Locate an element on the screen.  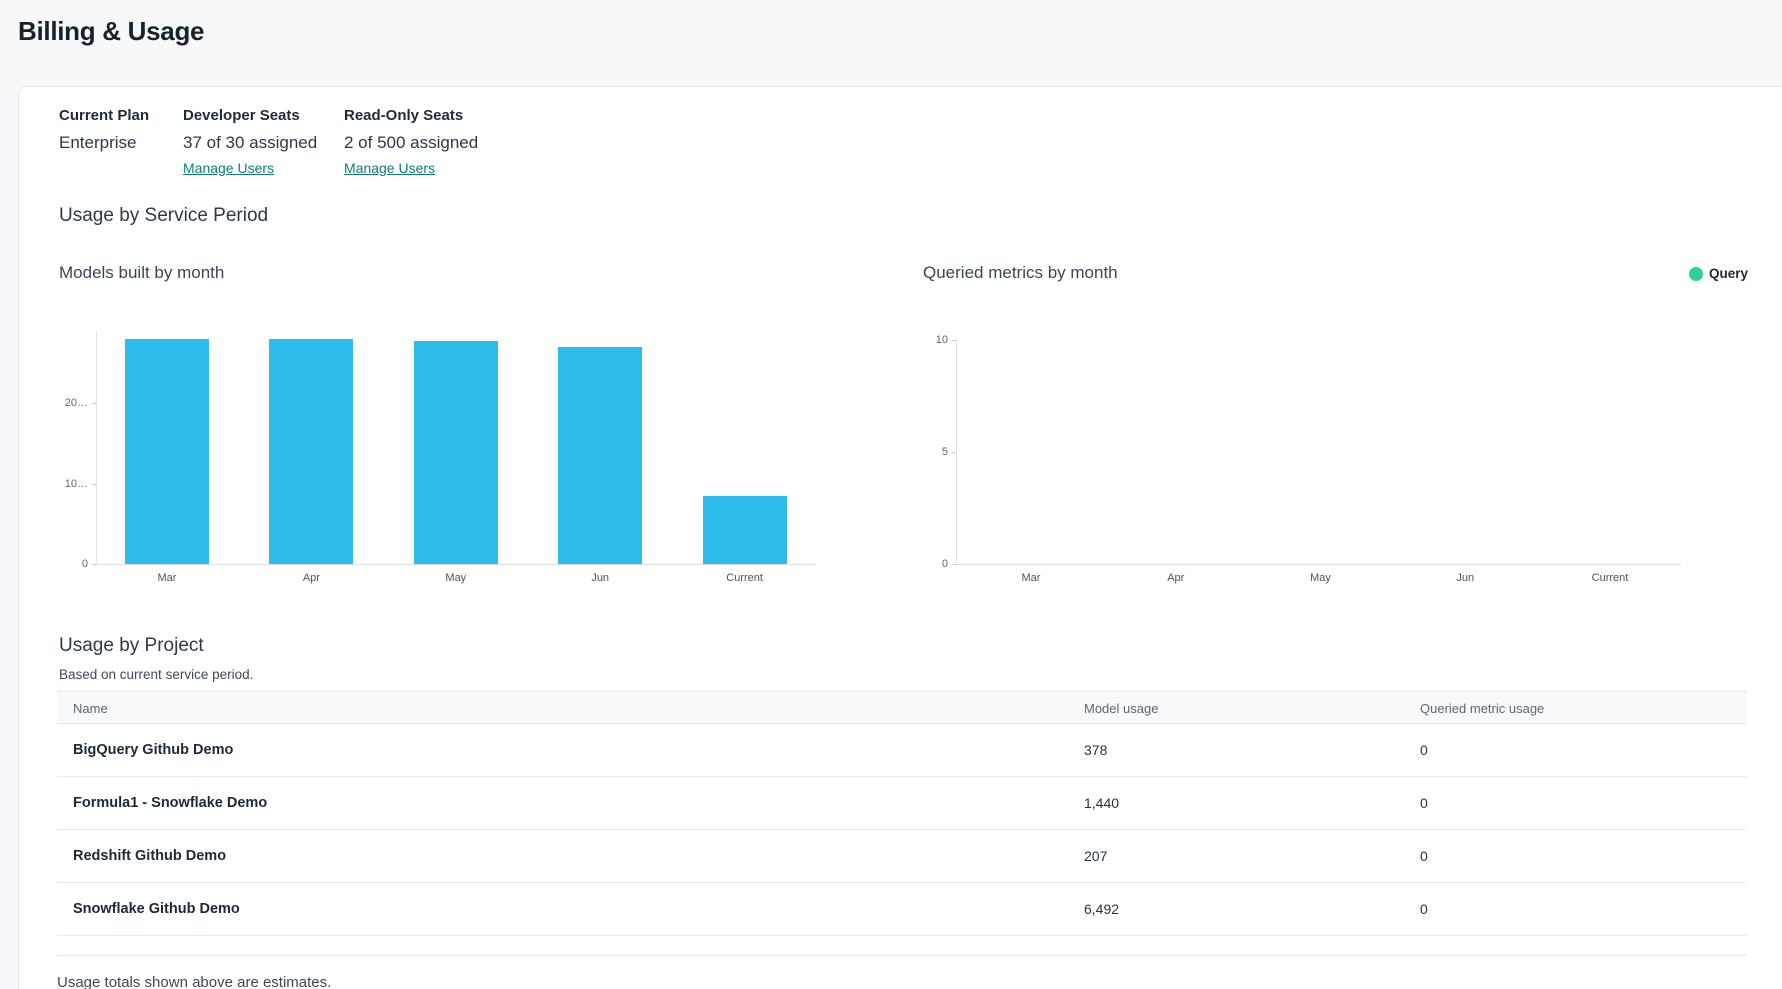
bar-apr is located at coordinates (311, 451).